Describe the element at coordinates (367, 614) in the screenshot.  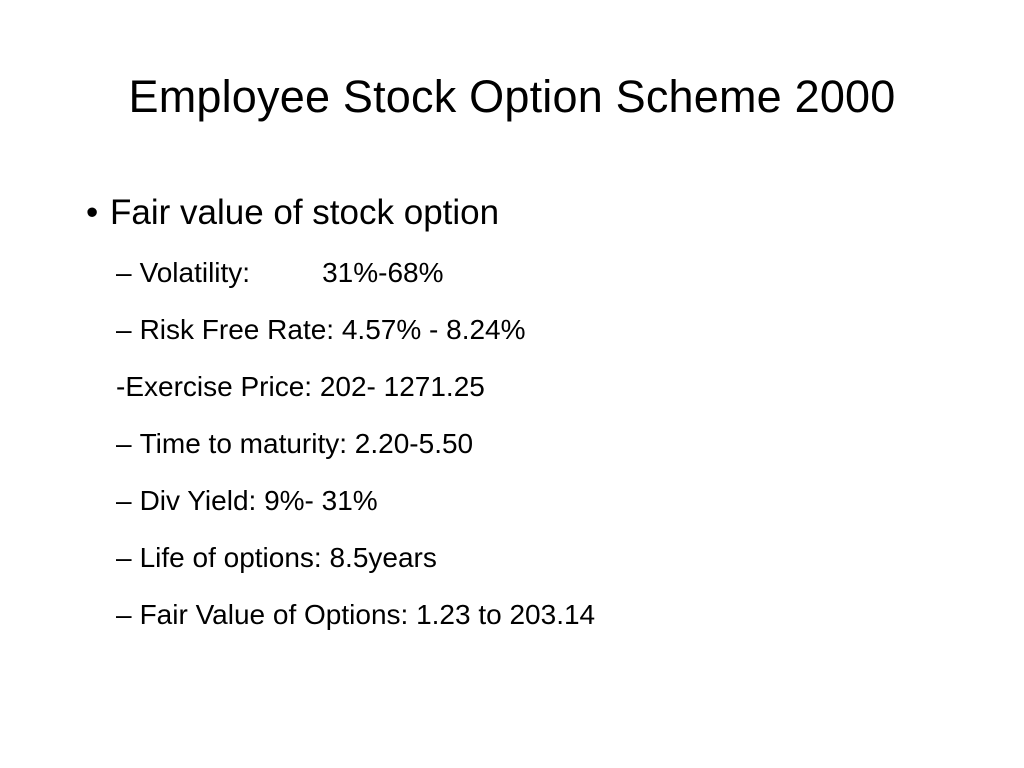
I see `sub-item-text: Fair Value of Options: 1.23 to 203.14` at that location.